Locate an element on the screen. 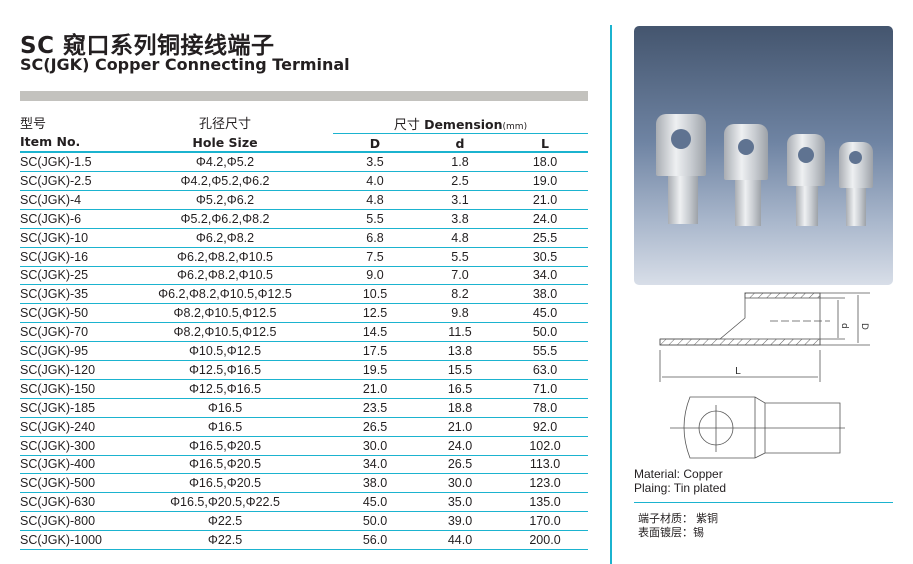  dim-D: 23.5 is located at coordinates (375, 407).